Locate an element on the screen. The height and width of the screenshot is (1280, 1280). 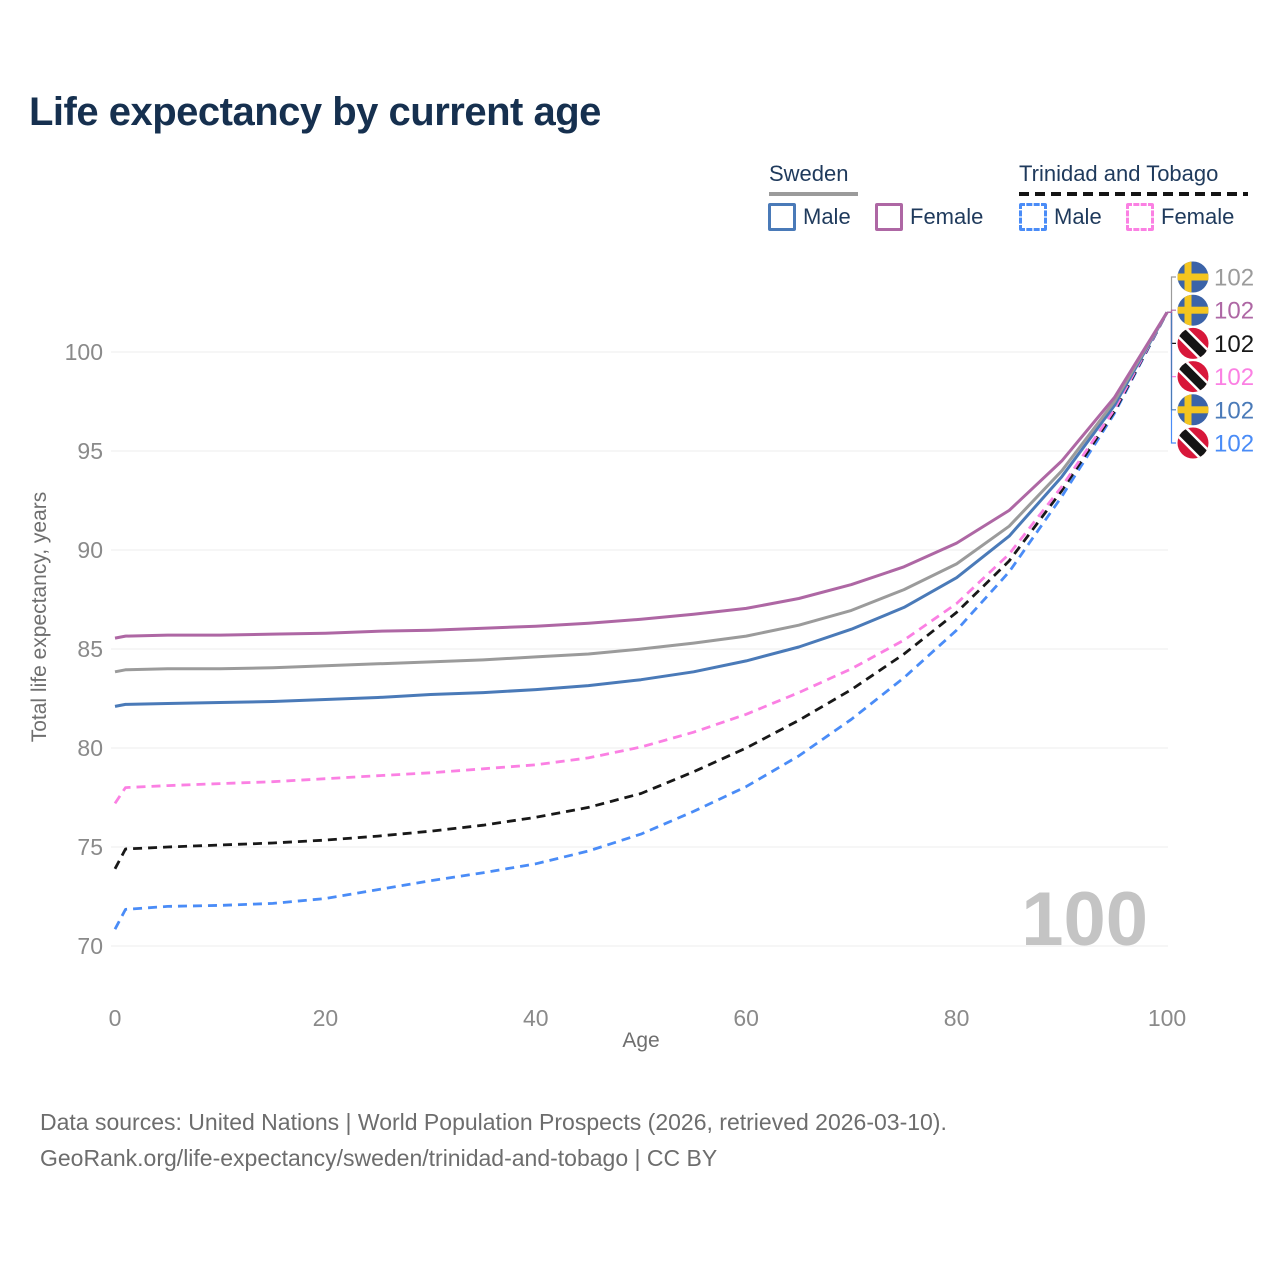
leader-line-sweden-female is located at coordinates (1171, 311).